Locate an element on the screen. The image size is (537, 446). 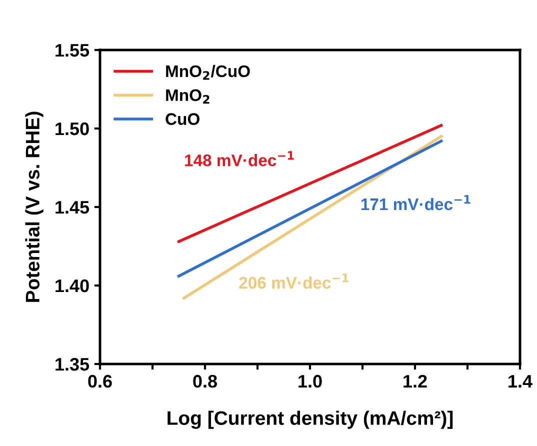
x-tick-label: 1.2 is located at coordinates (415, 381).